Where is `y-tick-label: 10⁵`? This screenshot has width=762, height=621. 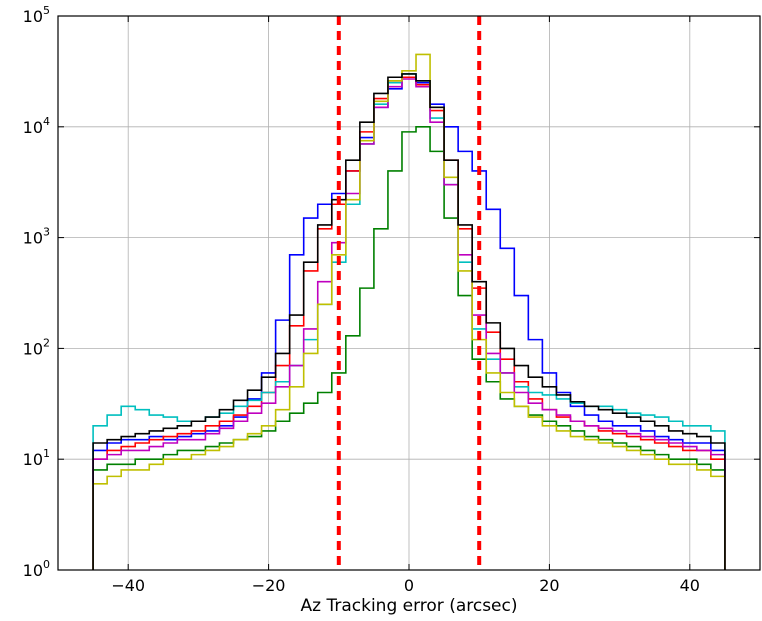 y-tick-label: 10⁵ is located at coordinates (36, 15).